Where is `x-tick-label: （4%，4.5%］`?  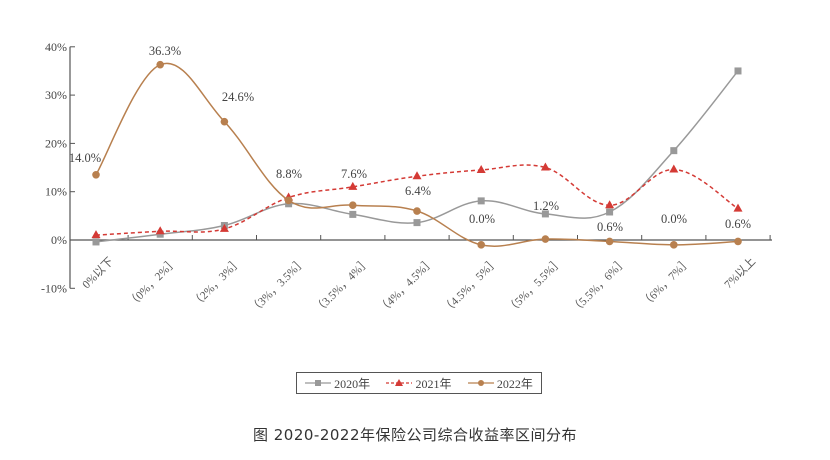 x-tick-label: （4%，4.5%］ is located at coordinates (406, 285).